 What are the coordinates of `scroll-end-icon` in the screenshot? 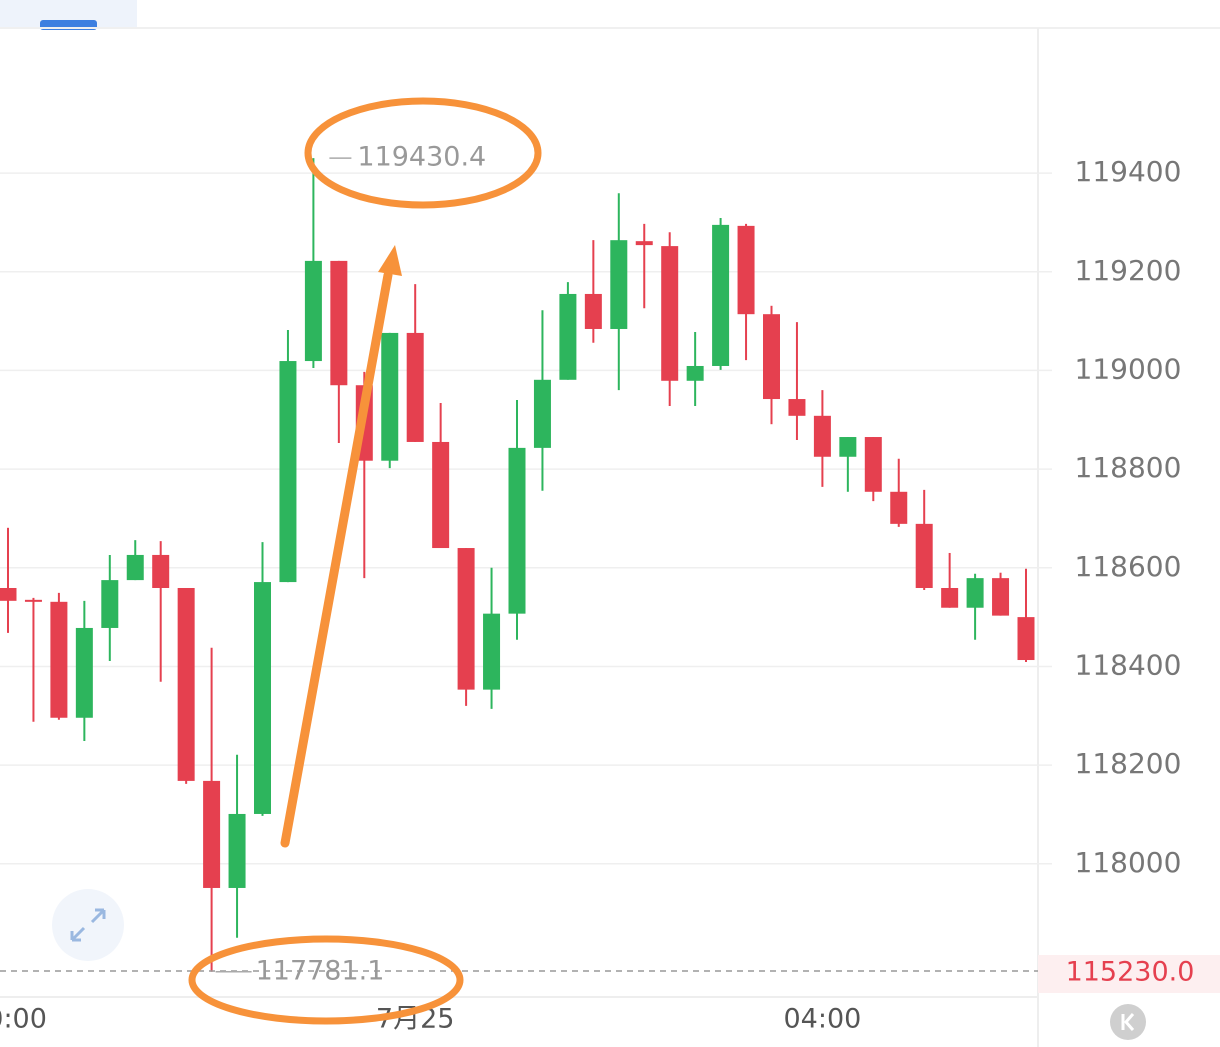 It's located at (1128, 1022).